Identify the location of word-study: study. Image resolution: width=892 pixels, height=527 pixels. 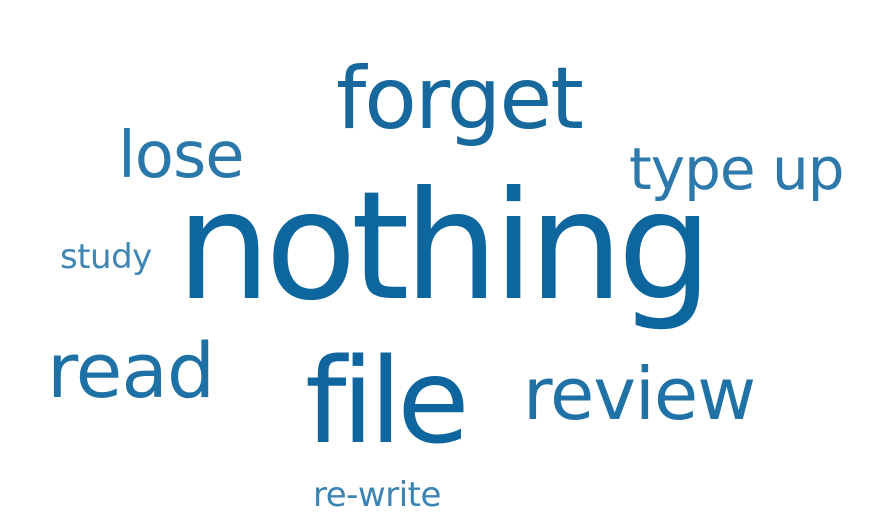
(106, 257).